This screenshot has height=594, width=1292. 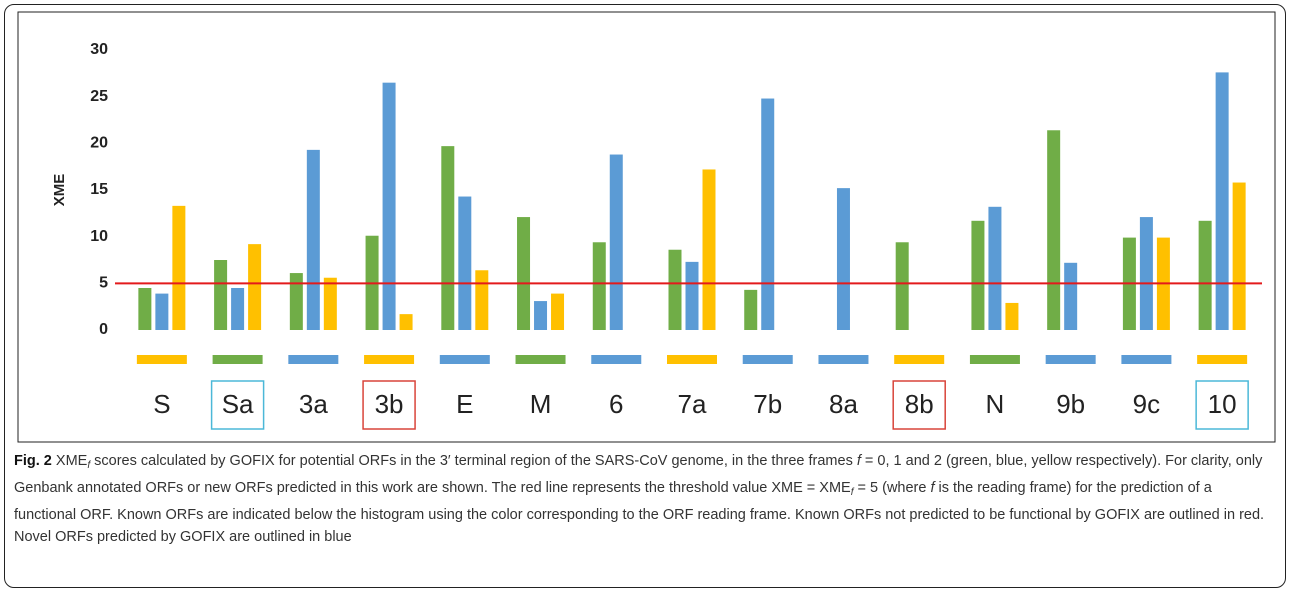 I want to click on caption-text: Fig. 2, so click(x=33, y=461).